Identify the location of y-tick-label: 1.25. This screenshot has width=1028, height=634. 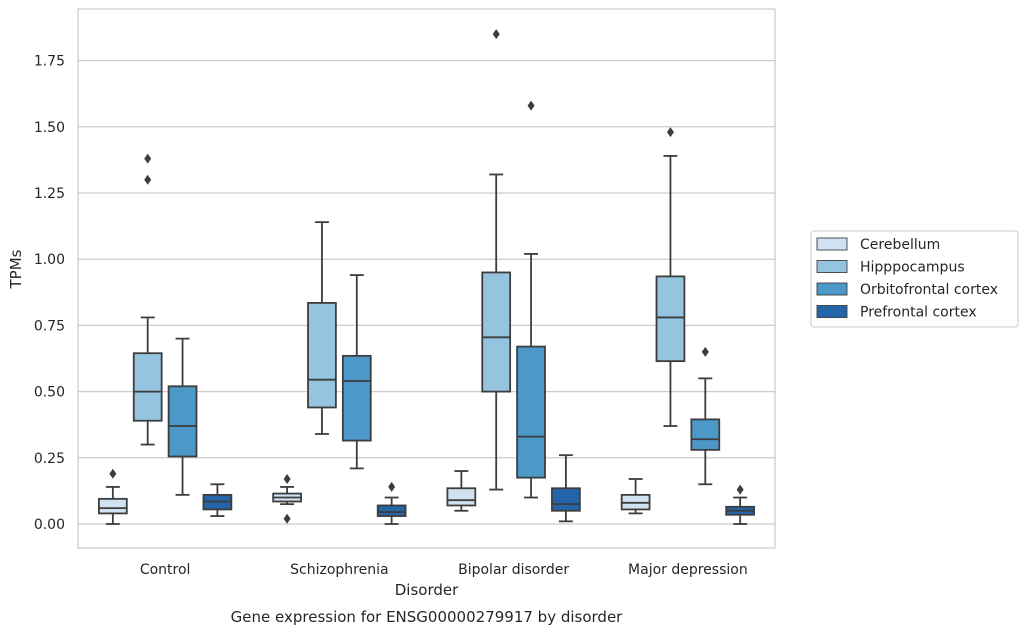
(49, 194).